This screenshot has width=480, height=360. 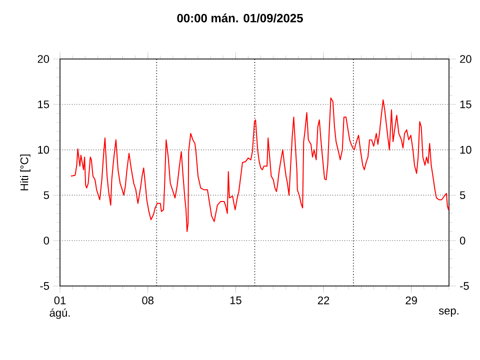 I want to click on y2-tick-label: 5, so click(x=463, y=195).